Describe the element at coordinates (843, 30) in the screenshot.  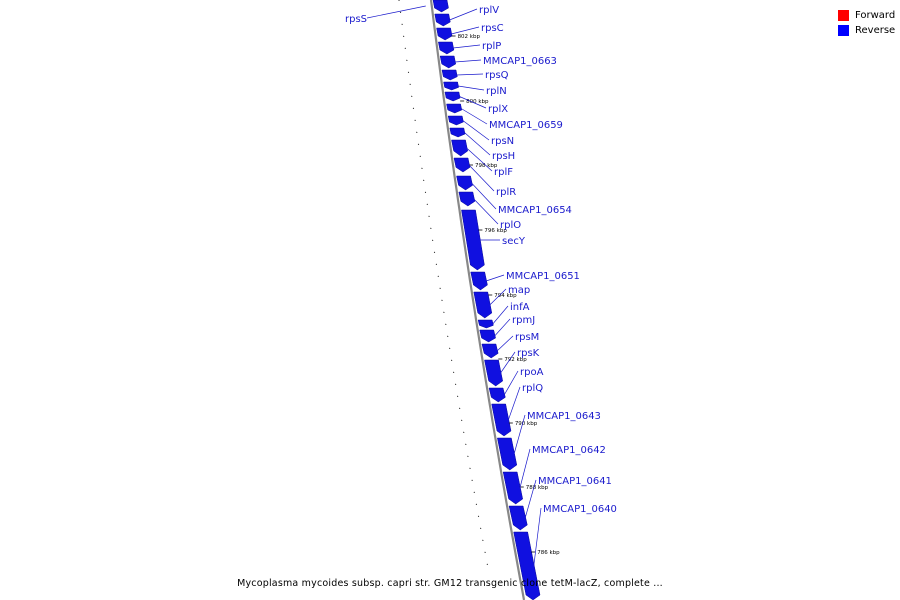
I see `reverse-swatch` at that location.